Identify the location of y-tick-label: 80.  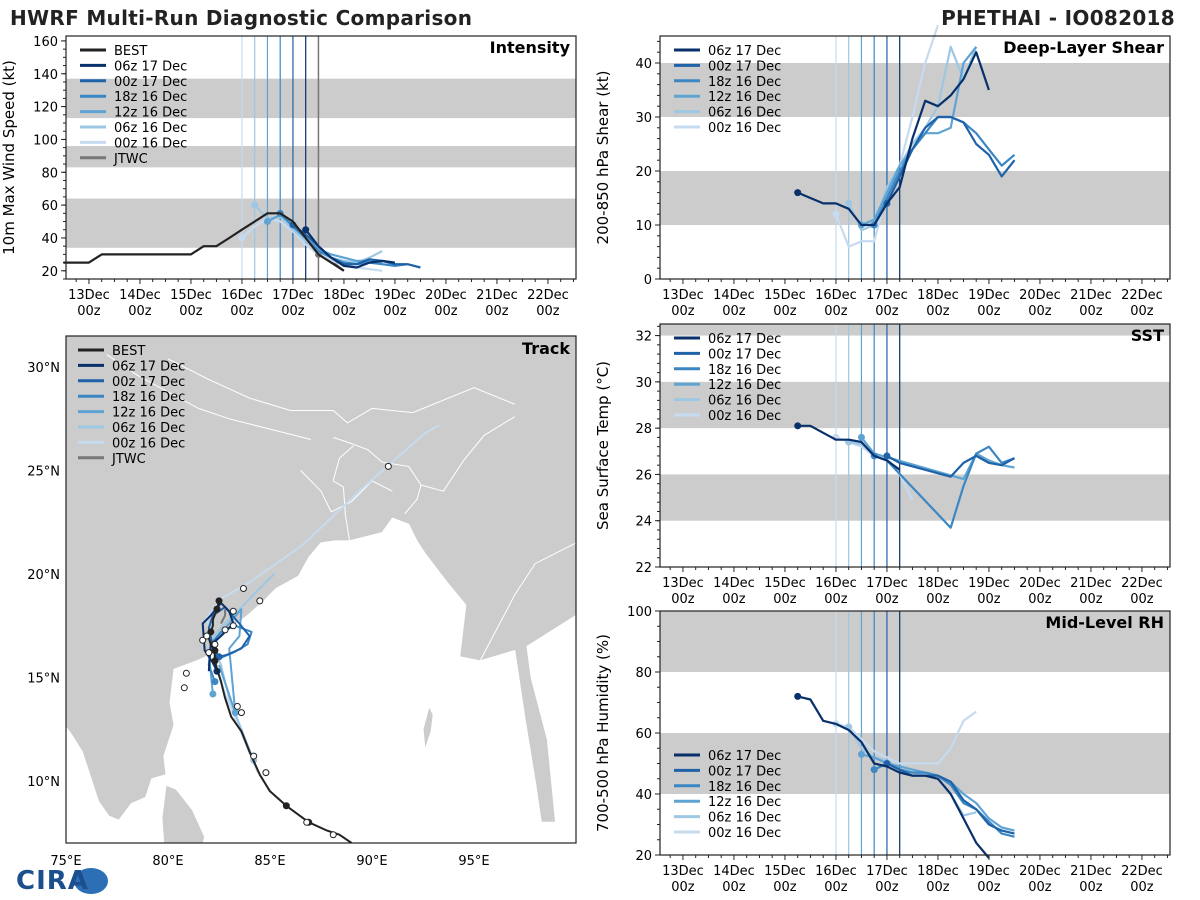
(49, 173).